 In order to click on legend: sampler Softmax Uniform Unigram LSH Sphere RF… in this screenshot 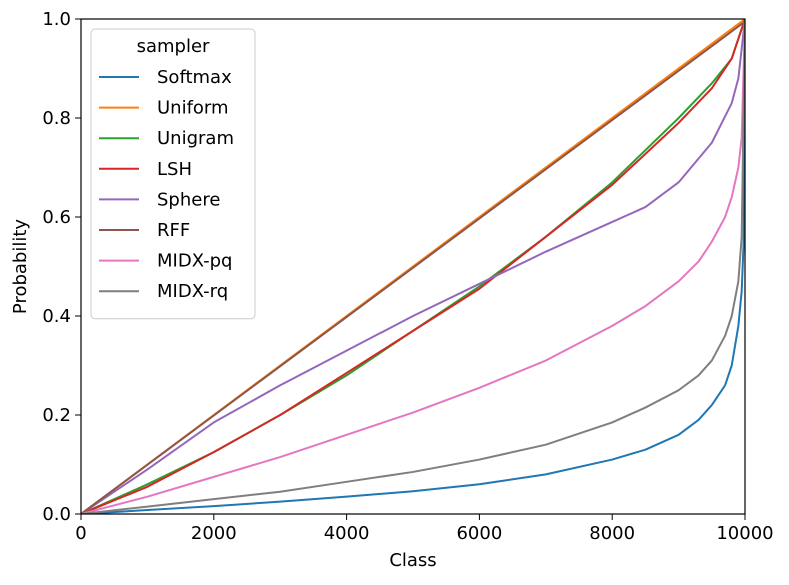, I will do `click(173, 174)`.